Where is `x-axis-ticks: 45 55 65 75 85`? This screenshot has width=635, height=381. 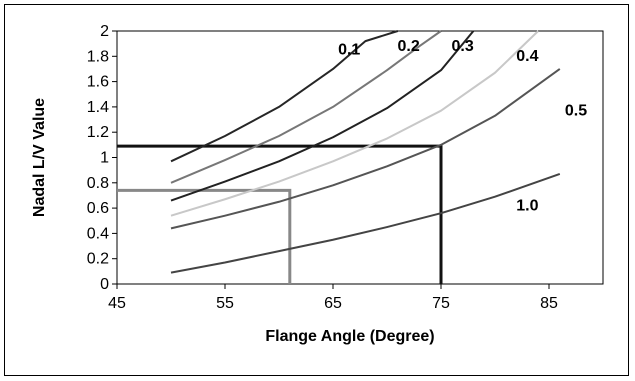 x-axis-ticks: 45 55 65 75 85 is located at coordinates (333, 298).